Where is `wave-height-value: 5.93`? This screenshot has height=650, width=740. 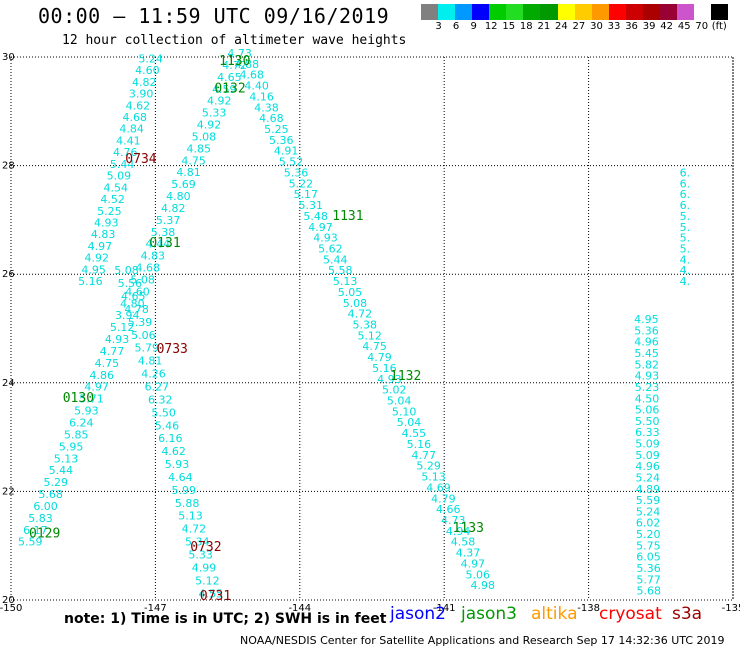 wave-height-value: 5.93 is located at coordinates (177, 464).